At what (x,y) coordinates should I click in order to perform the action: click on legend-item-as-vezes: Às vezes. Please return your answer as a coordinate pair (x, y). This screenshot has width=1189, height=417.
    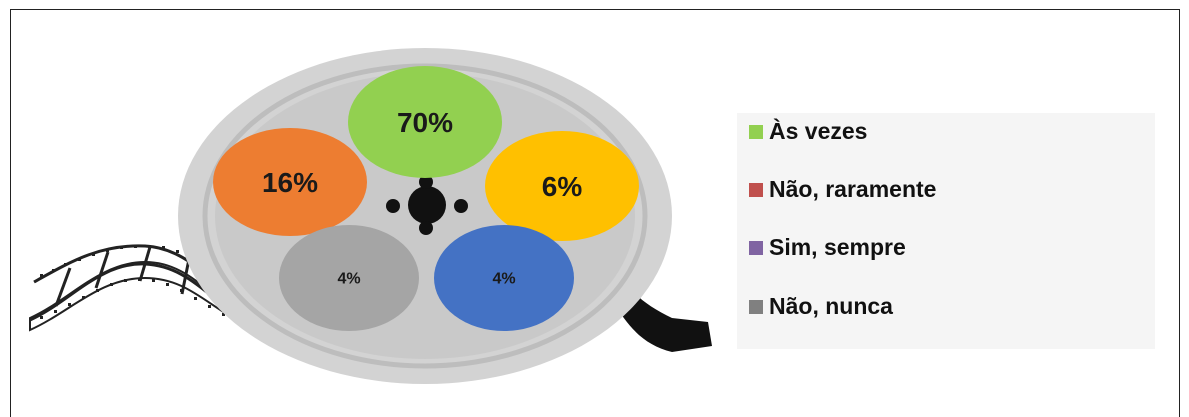
    Looking at the image, I should click on (808, 131).